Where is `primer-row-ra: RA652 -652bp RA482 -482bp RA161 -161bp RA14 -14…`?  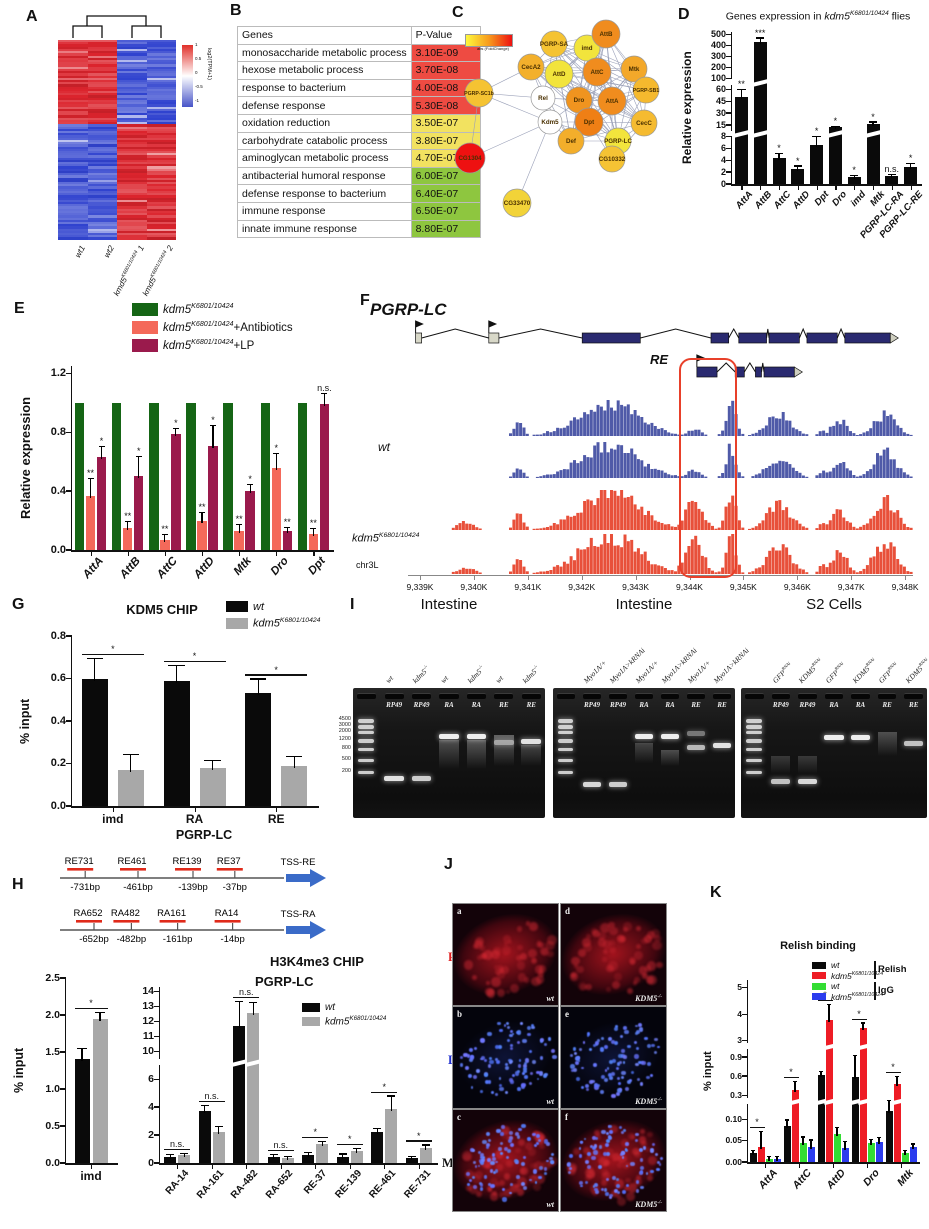 primer-row-ra: RA652 -652bp RA482 -482bp RA161 -161bp RA14 -14… is located at coordinates (193, 926).